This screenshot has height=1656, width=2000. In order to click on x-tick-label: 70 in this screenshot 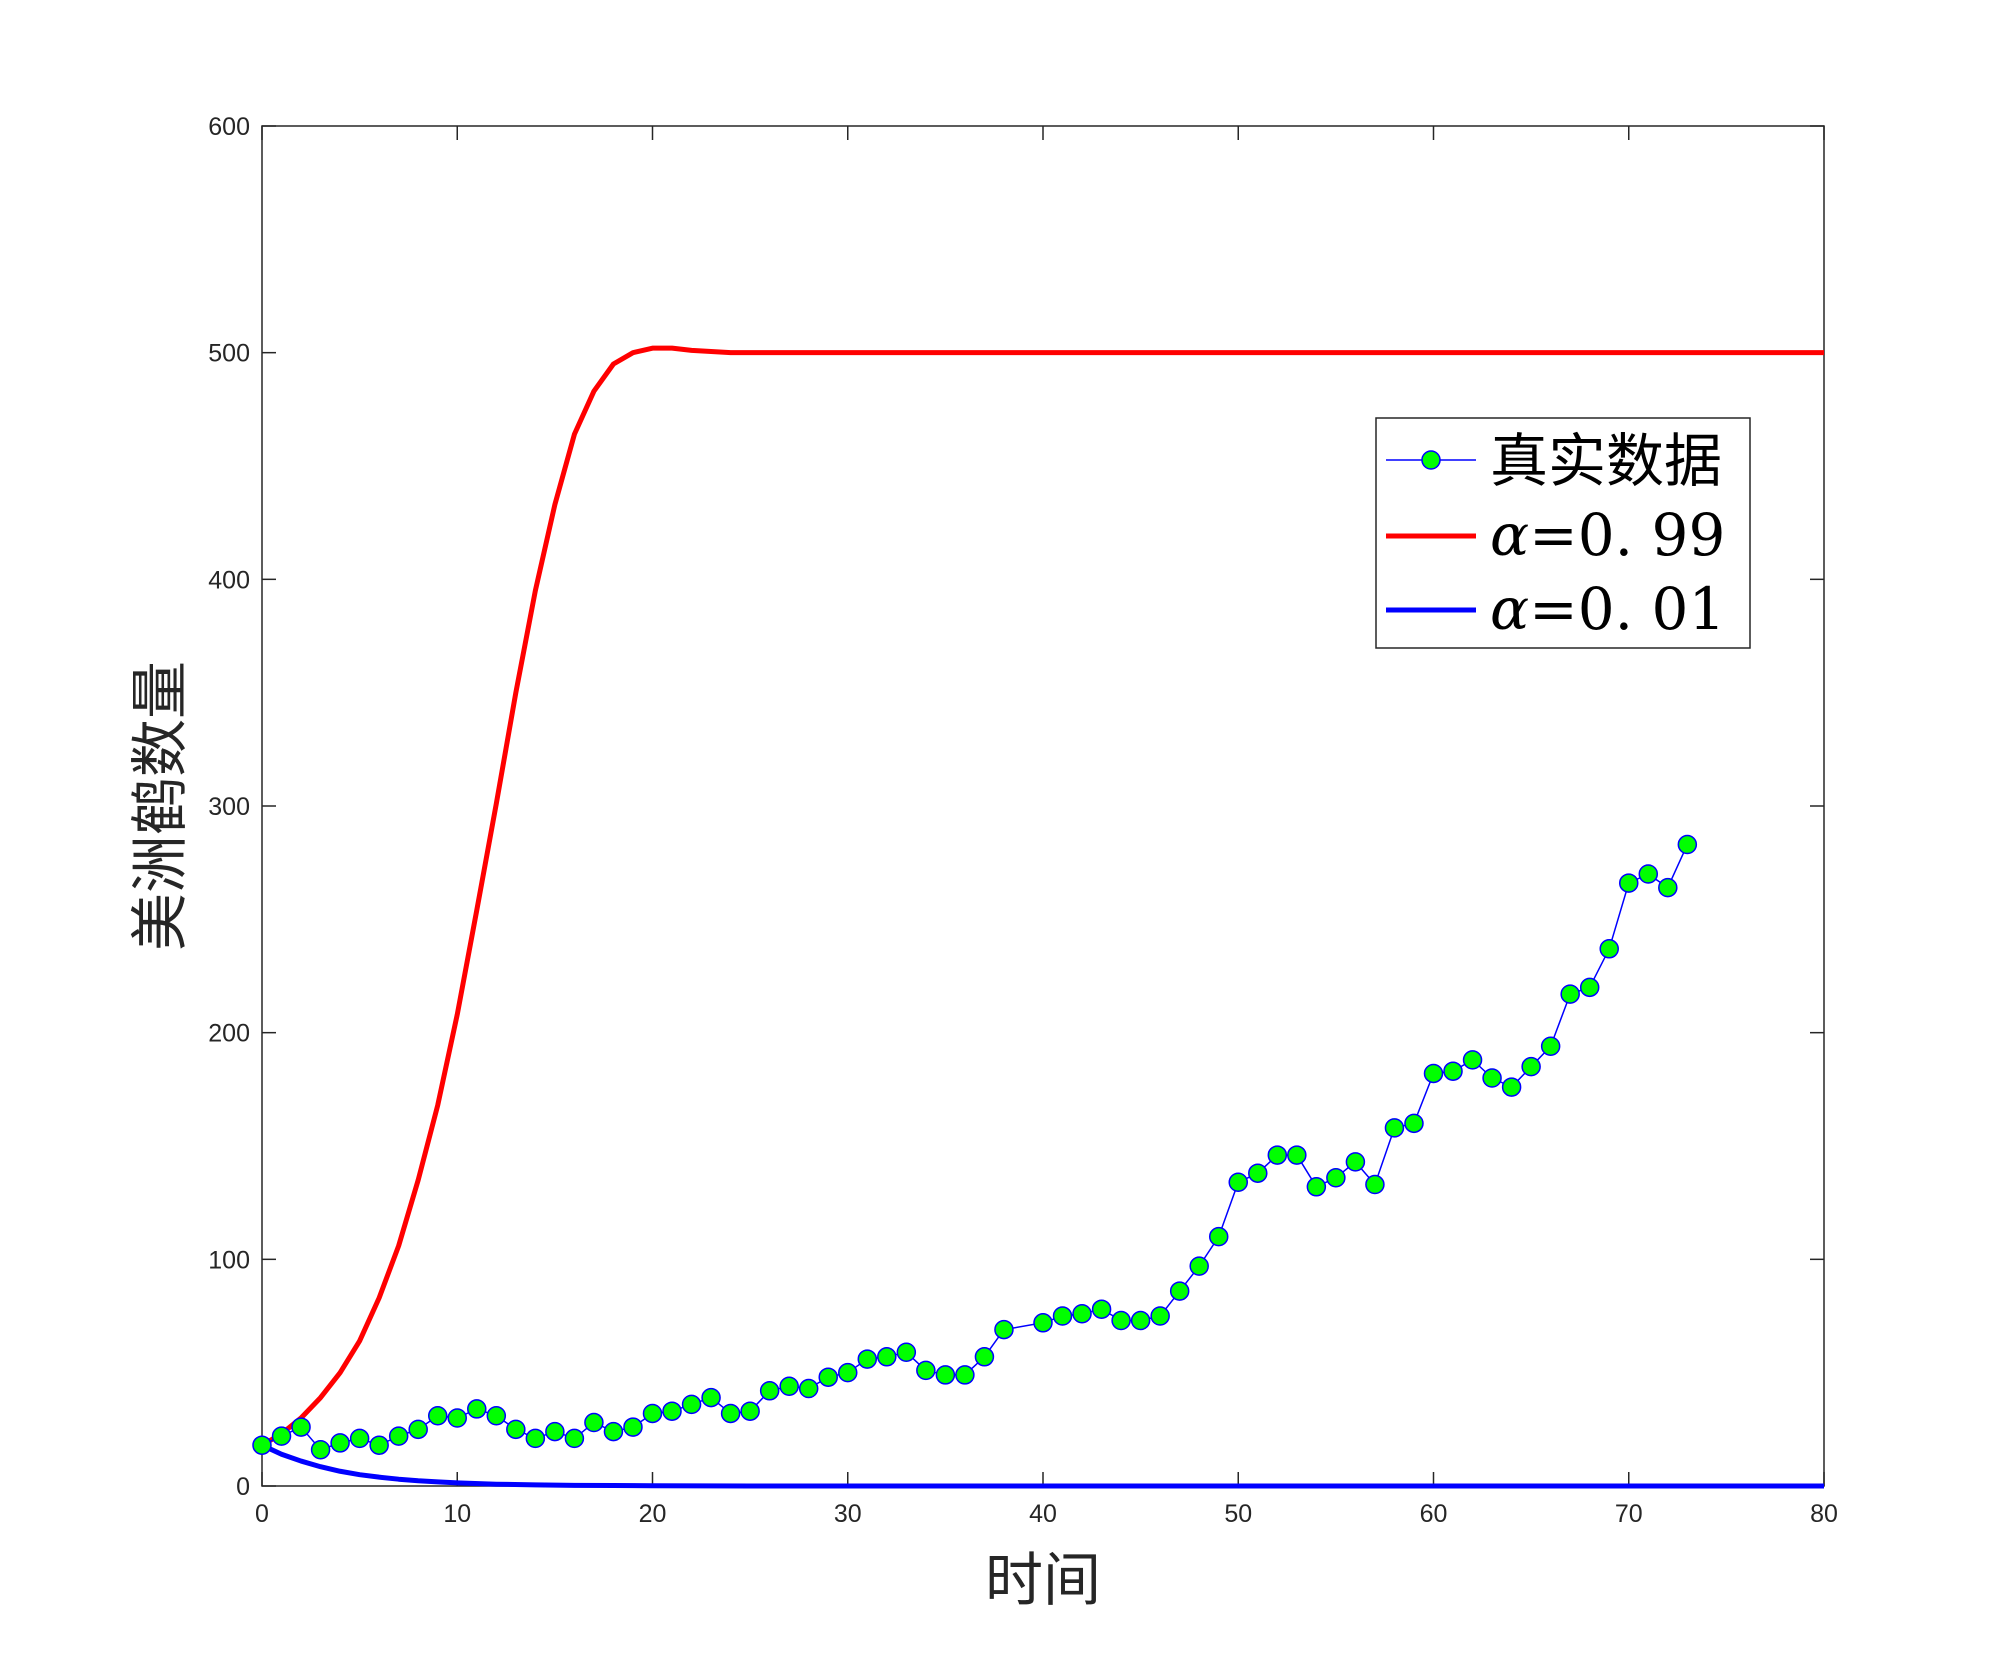, I will do `click(1629, 1514)`.